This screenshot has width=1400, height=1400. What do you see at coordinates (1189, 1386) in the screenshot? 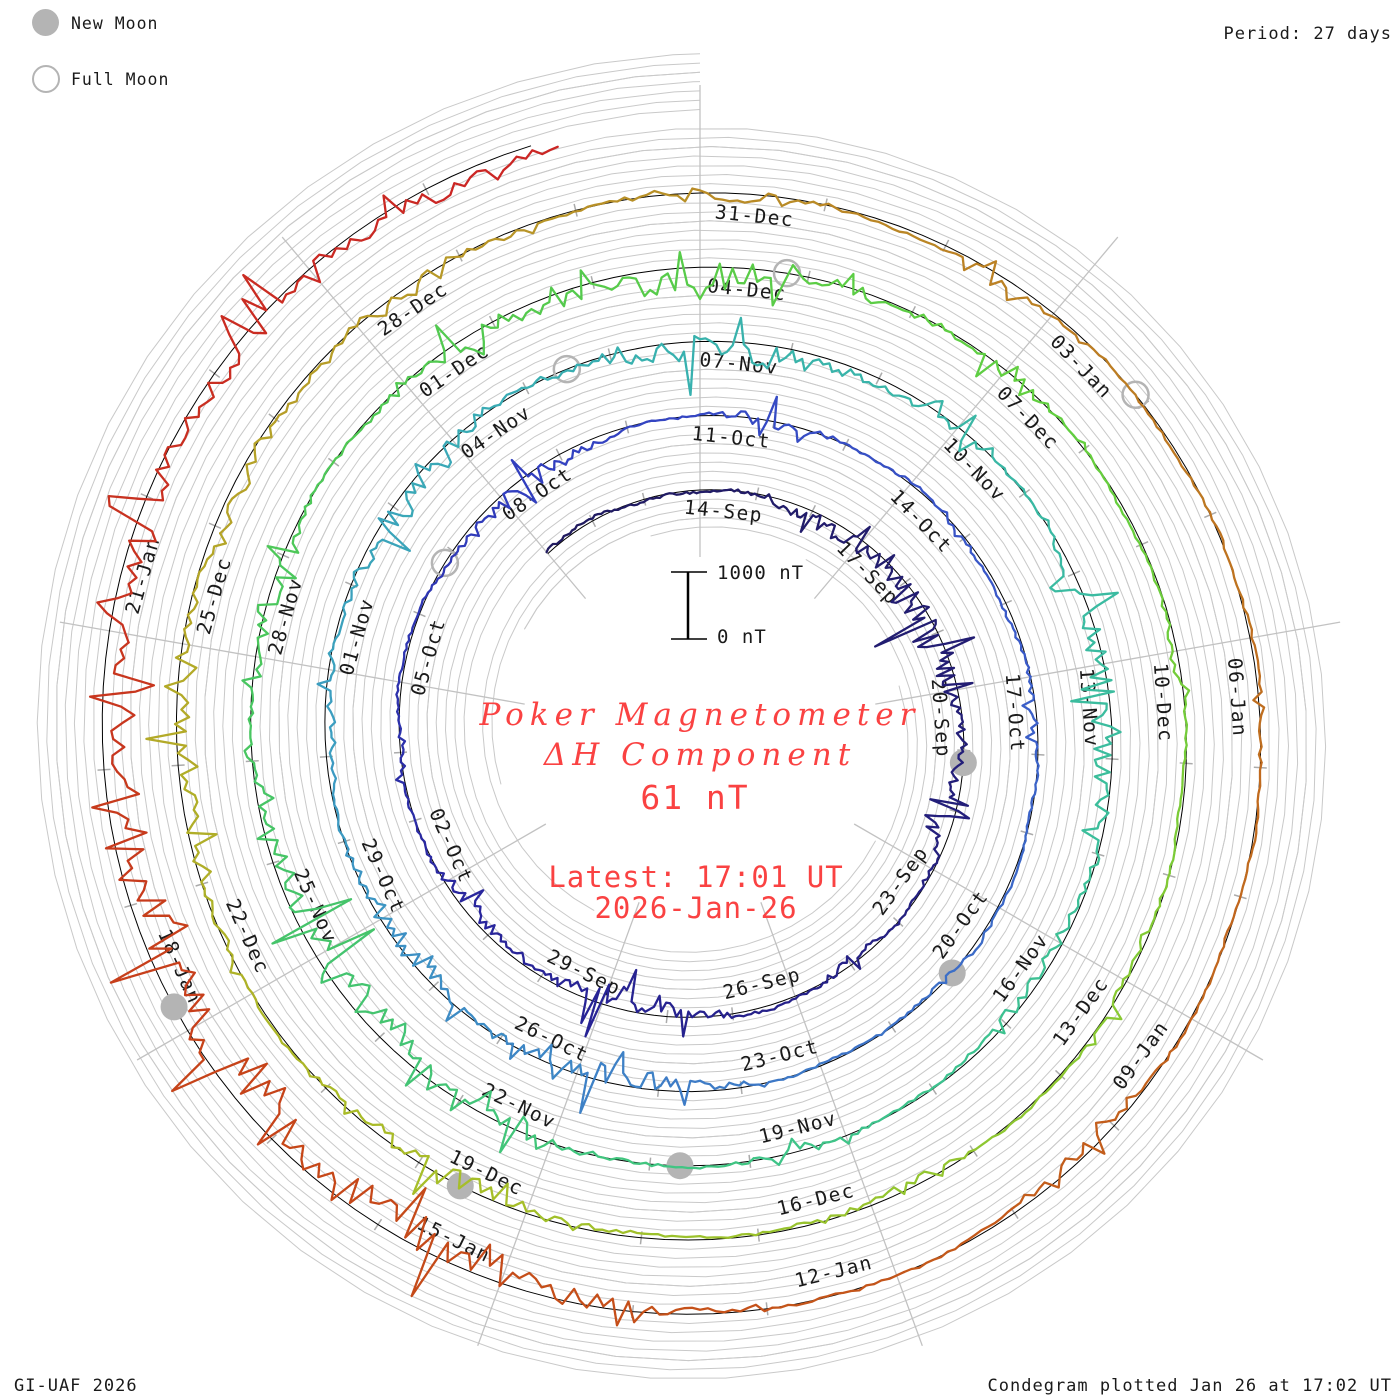
I see `footer-plotted-timestamp: Condegram plotted Jan 26 at 17:02 UT` at bounding box center [1189, 1386].